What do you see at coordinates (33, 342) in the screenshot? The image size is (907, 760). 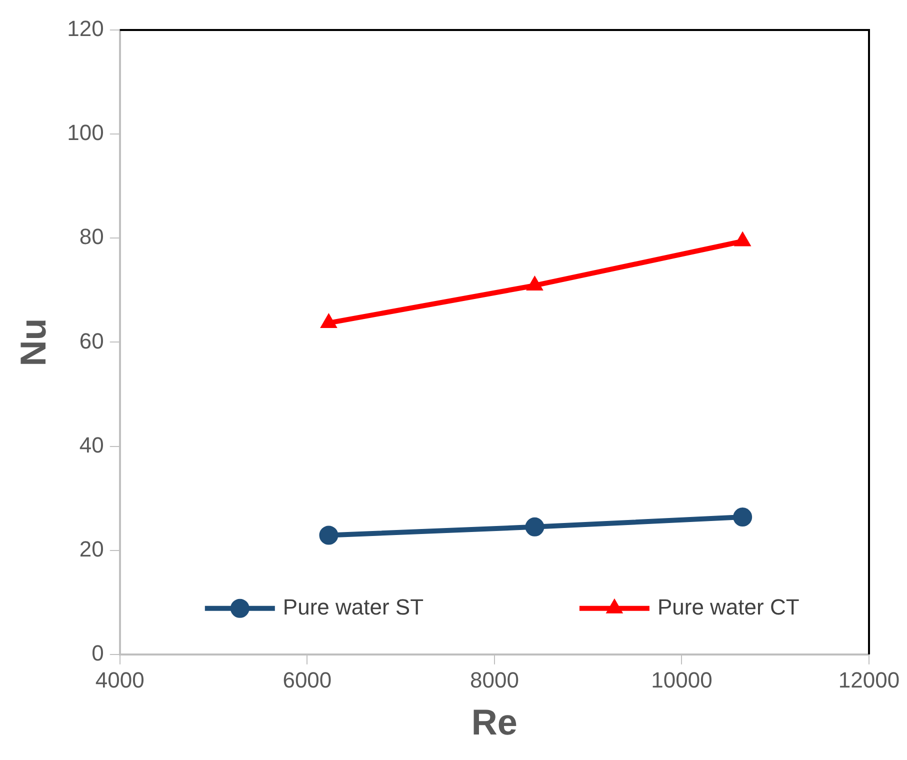 I see `y-axis-title: Nu` at bounding box center [33, 342].